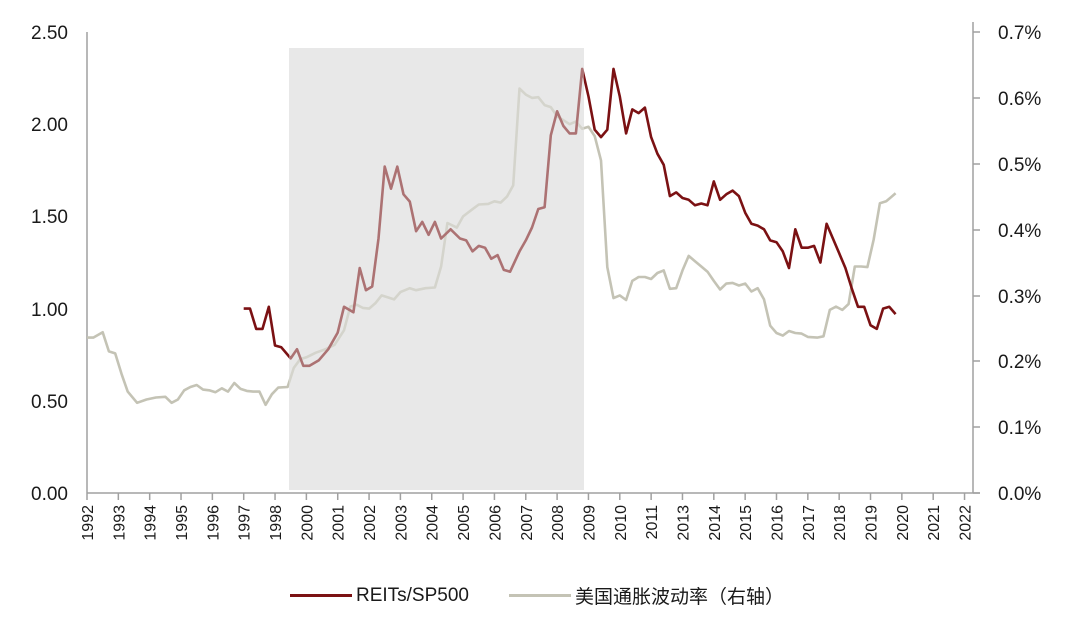 The height and width of the screenshot is (628, 1074). What do you see at coordinates (151, 523) in the screenshot?
I see `x-tick-label: 1994` at bounding box center [151, 523].